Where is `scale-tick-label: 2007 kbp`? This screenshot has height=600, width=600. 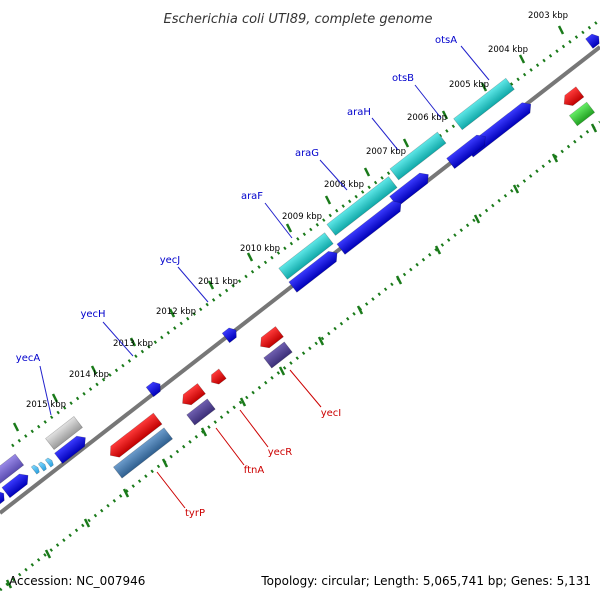 scale-tick-label: 2007 kbp is located at coordinates (386, 152).